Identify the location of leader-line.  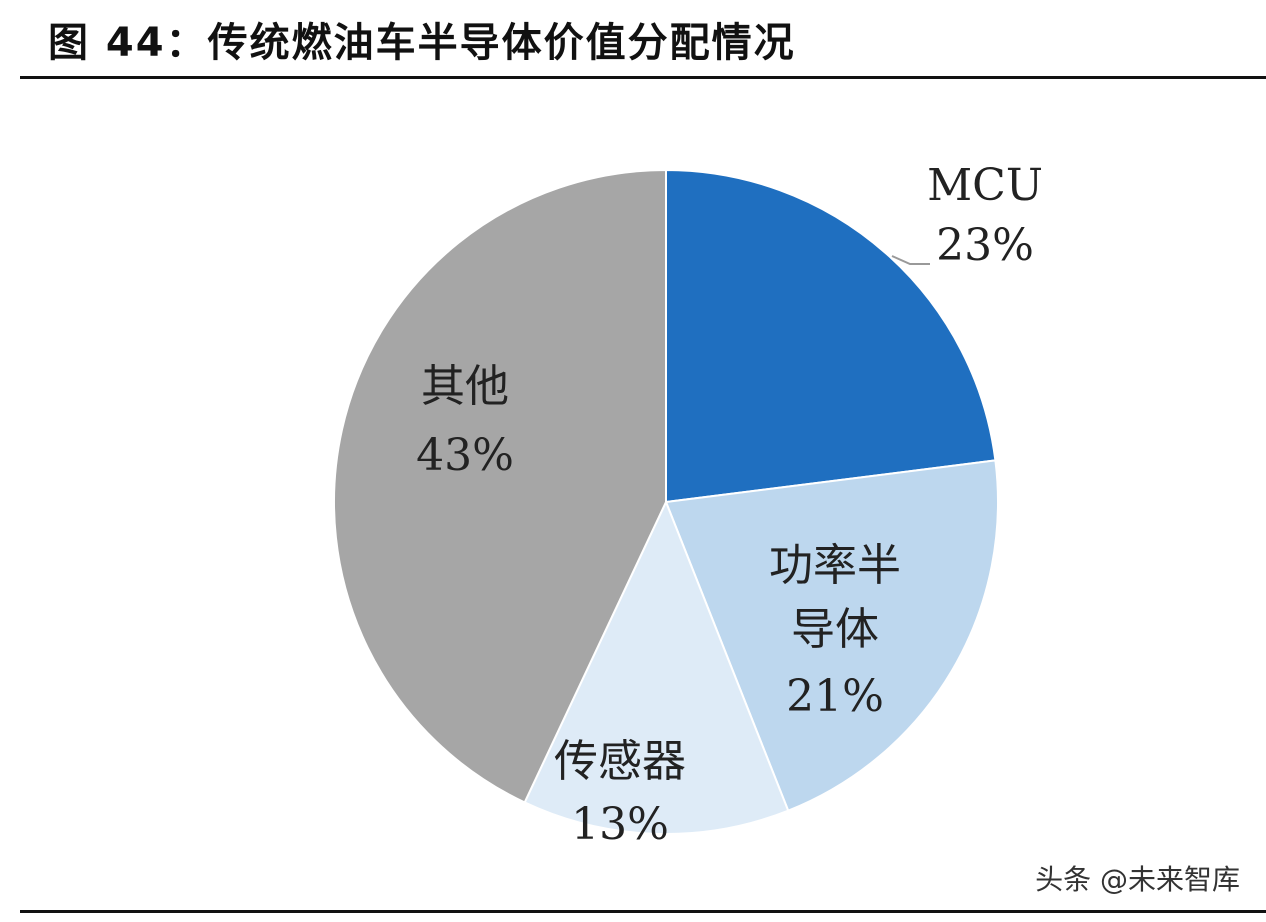
(910, 260).